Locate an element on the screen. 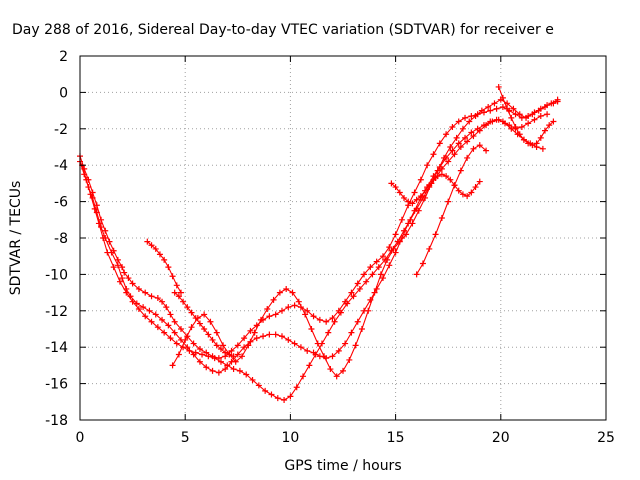  x-tick-label: 5 is located at coordinates (185, 438).